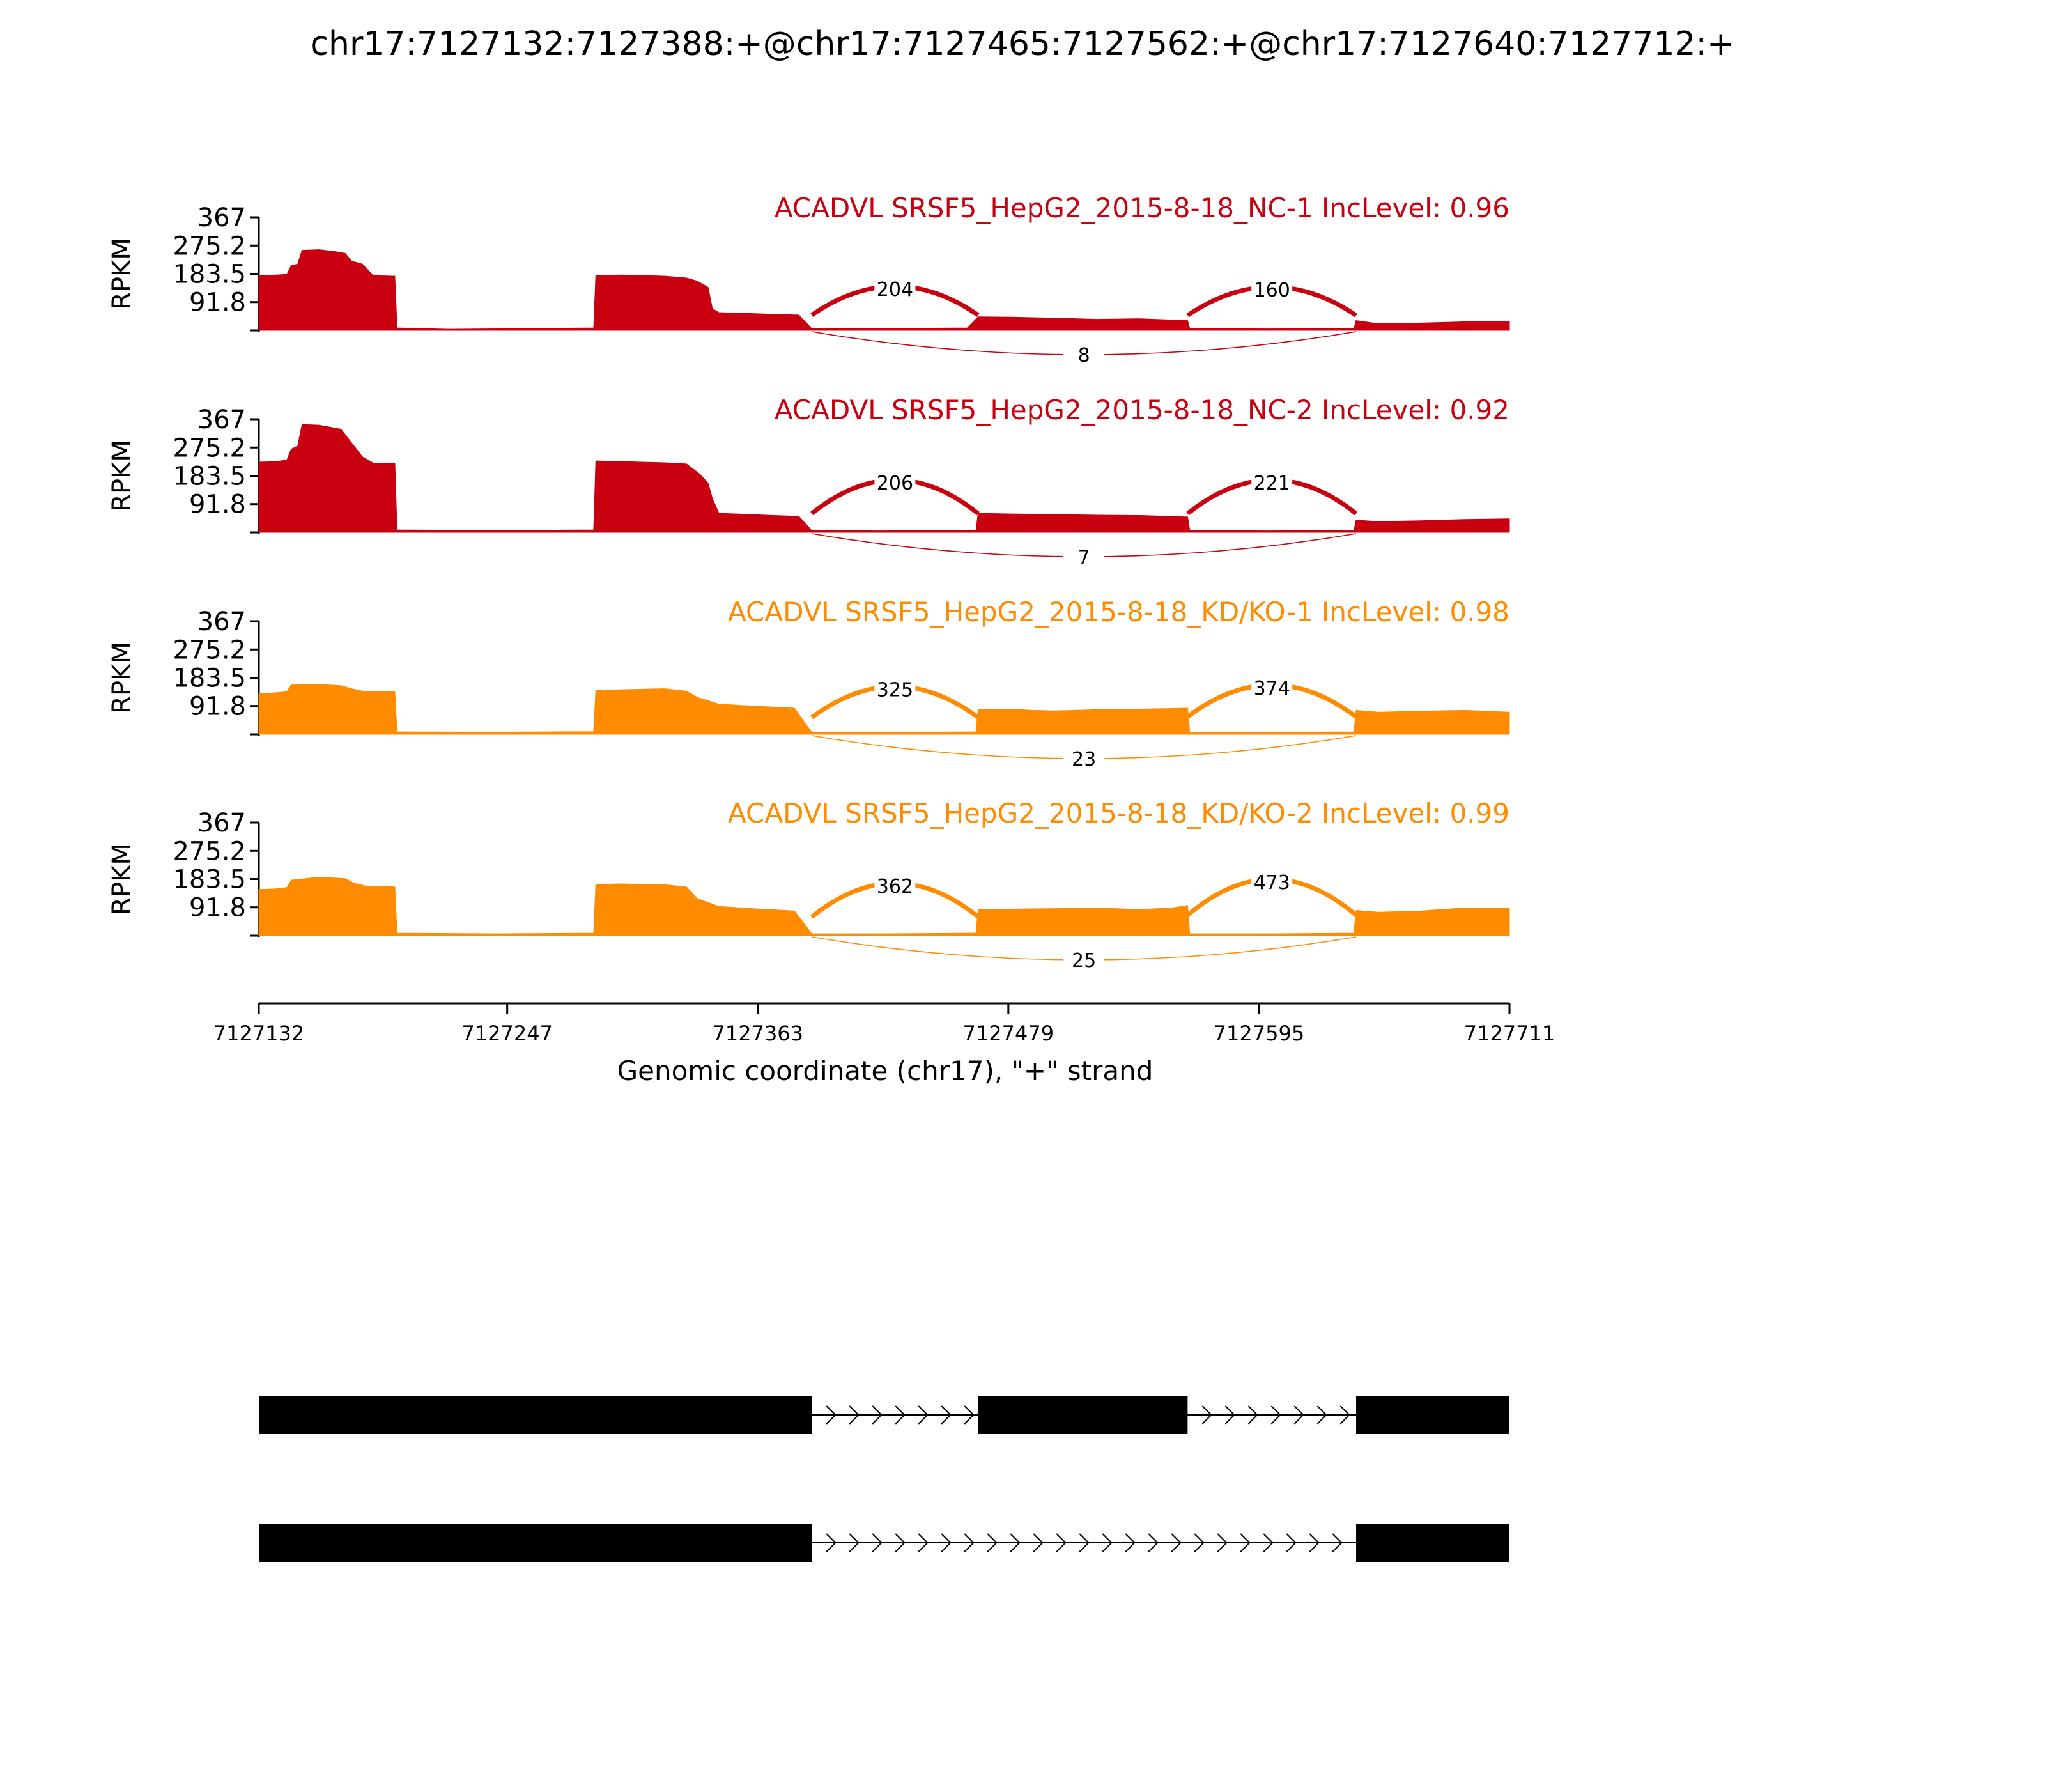  What do you see at coordinates (259, 1033) in the screenshot?
I see `x-tick-label: 7127132` at bounding box center [259, 1033].